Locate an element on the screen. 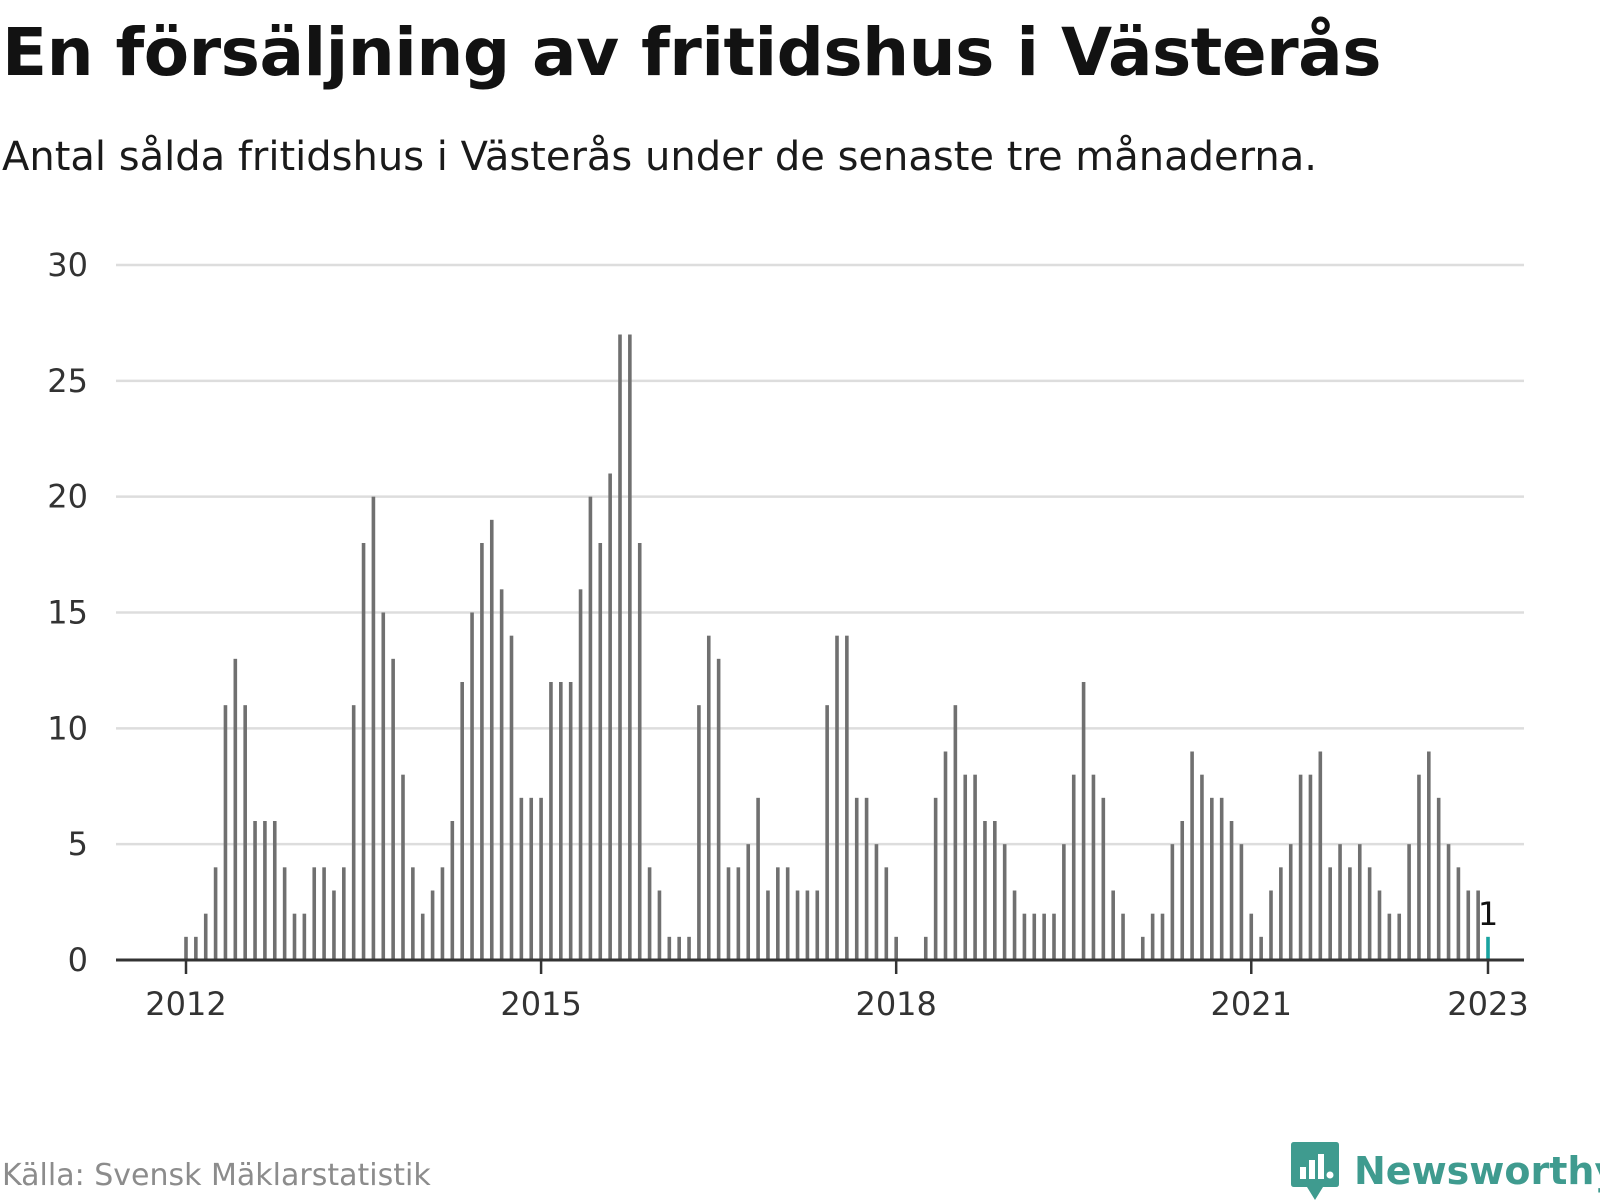  y-axis-ticks: 0 5 10 15 20 25 30 is located at coordinates (67, 612).